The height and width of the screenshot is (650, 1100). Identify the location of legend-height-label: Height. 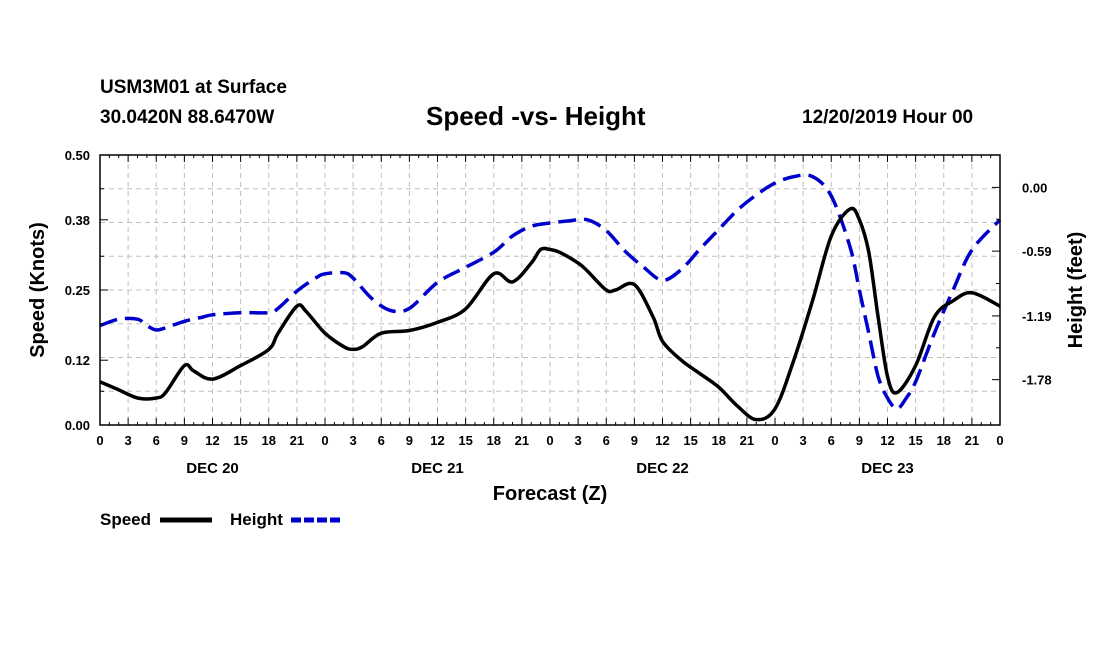
(256, 519).